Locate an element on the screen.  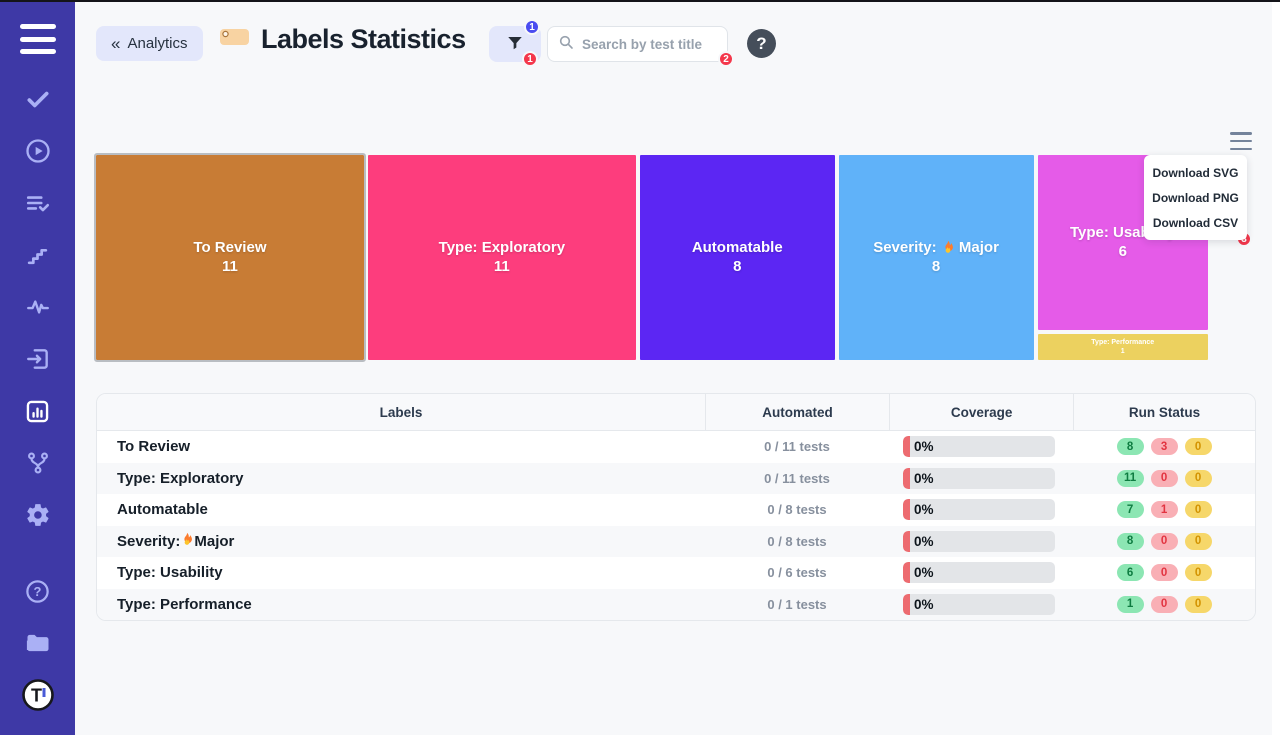
sidebar-item-steps is located at coordinates (38, 255).